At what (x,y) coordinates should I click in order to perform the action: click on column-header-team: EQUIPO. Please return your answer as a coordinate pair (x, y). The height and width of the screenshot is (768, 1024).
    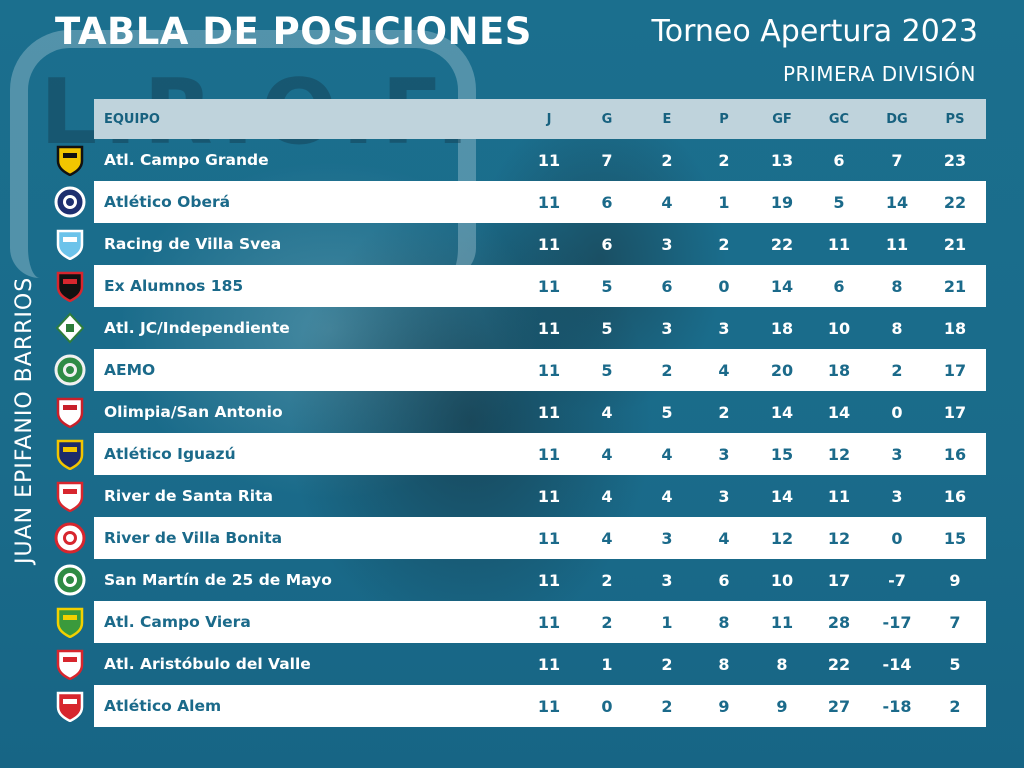
    Looking at the image, I should click on (132, 119).